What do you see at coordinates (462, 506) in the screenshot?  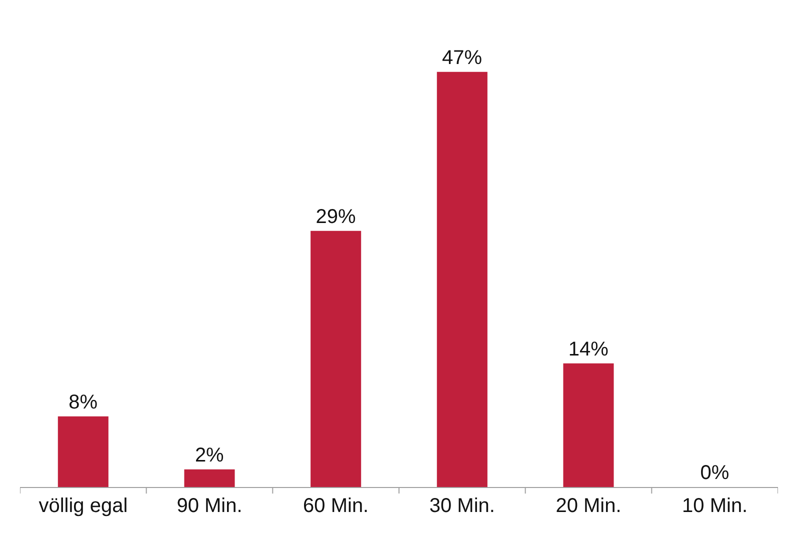 I see `x-tick-label: 30 Min.` at bounding box center [462, 506].